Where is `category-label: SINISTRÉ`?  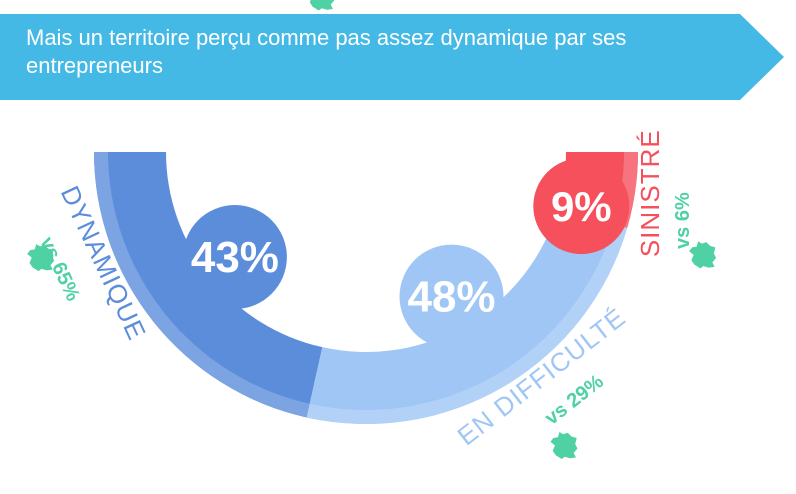
category-label: SINISTRÉ is located at coordinates (650, 193).